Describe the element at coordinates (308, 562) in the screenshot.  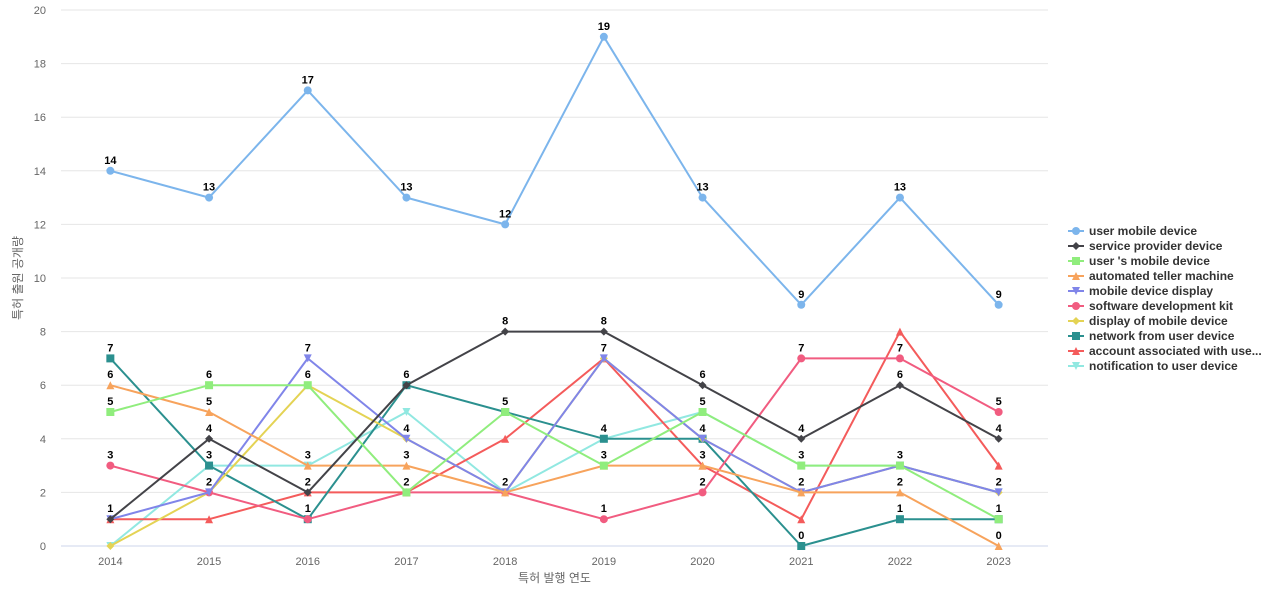
I see `x-tick-label: 2016` at that location.